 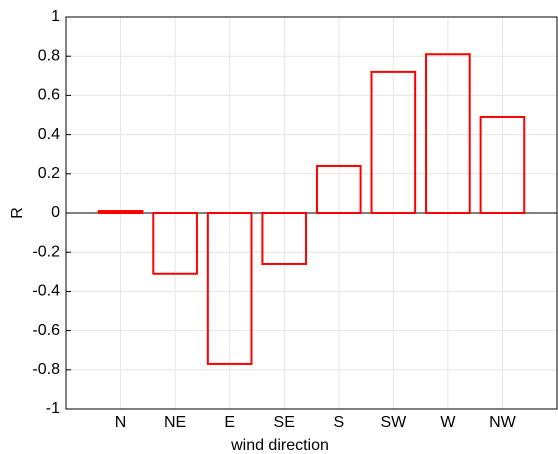 I want to click on y-tick-label: 0.4, so click(x=49, y=134).